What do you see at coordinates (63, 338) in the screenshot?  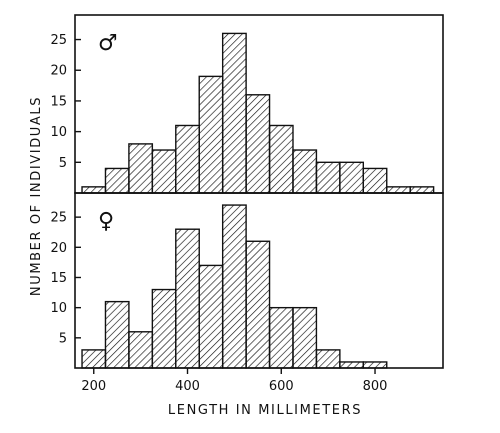 I see `female-y-tick-label: 5` at bounding box center [63, 338].